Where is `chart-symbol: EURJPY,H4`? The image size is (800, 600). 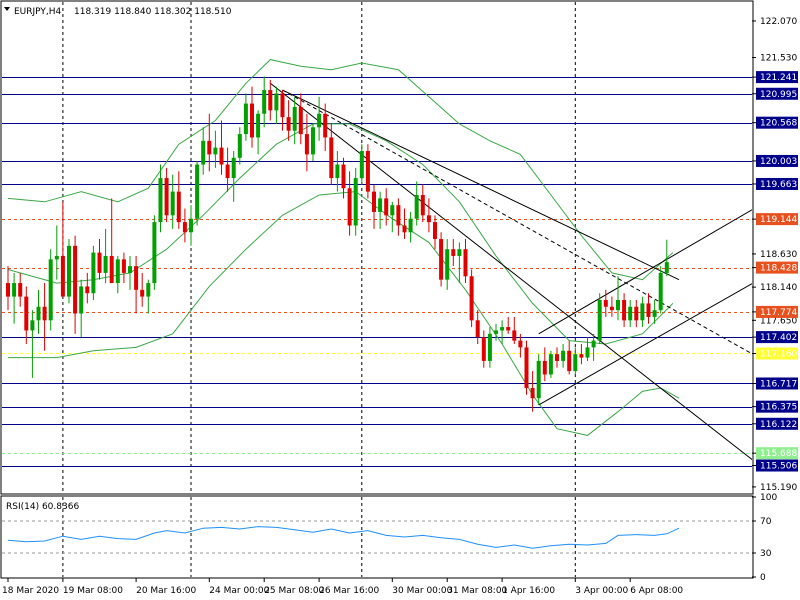
chart-symbol: EURJPY,H4 is located at coordinates (38, 12).